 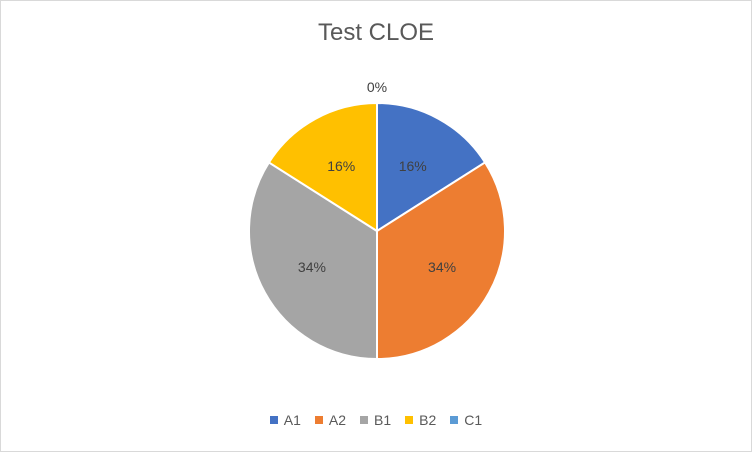 I want to click on pie-slice-b2, so click(x=322, y=167).